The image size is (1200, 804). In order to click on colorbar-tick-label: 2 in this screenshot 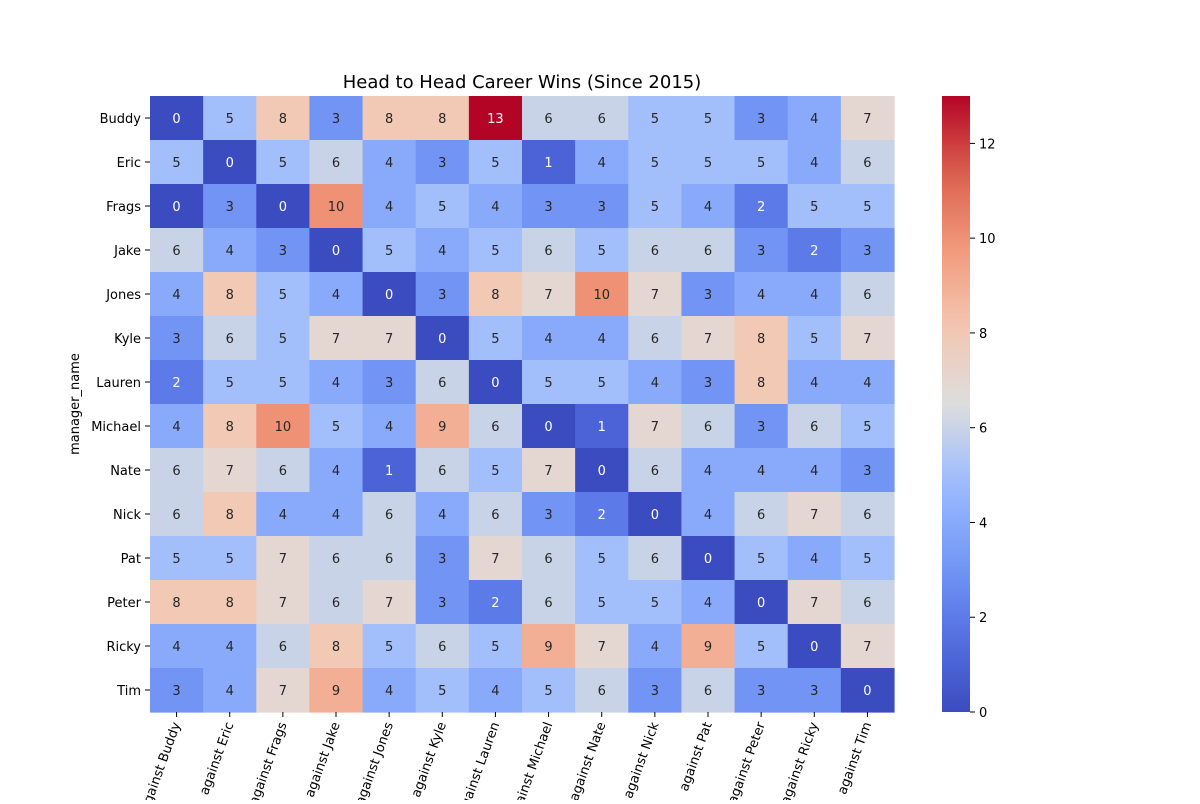, I will do `click(983, 618)`.